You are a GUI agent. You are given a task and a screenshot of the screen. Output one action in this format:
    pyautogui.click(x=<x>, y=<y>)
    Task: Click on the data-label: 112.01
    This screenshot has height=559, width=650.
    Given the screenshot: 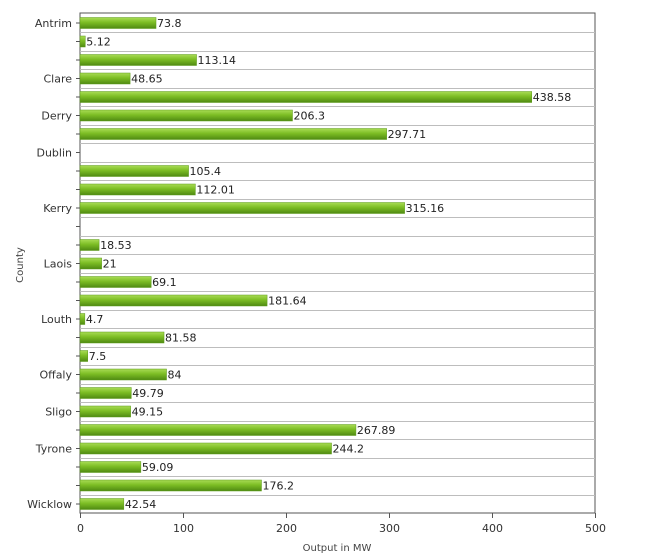 What is the action you would take?
    pyautogui.click(x=215, y=190)
    